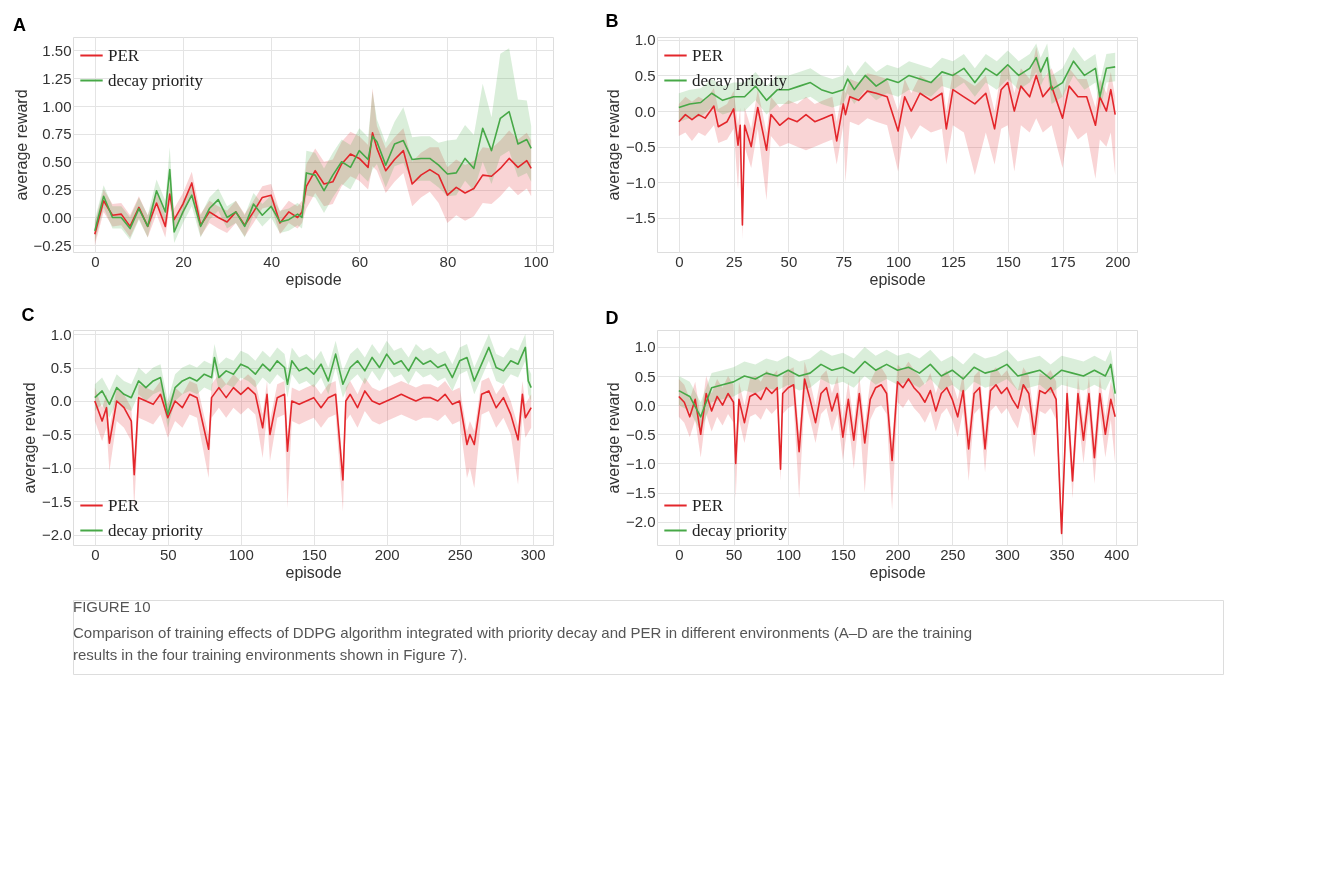 This screenshot has height=895, width=1328. What do you see at coordinates (28, 315) in the screenshot?
I see `chart-title: C` at bounding box center [28, 315].